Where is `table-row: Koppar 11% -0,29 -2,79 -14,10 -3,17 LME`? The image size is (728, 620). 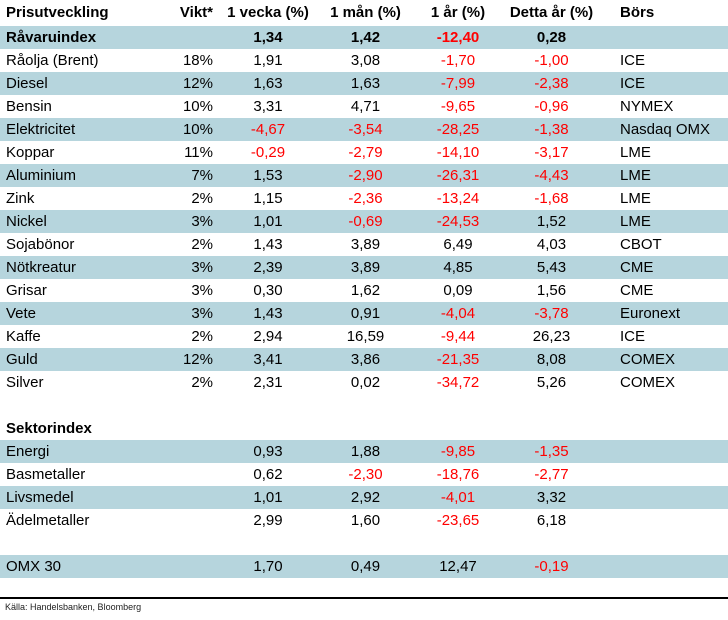 table-row: Koppar 11% -0,29 -2,79 -14,10 -3,17 LME is located at coordinates (364, 152).